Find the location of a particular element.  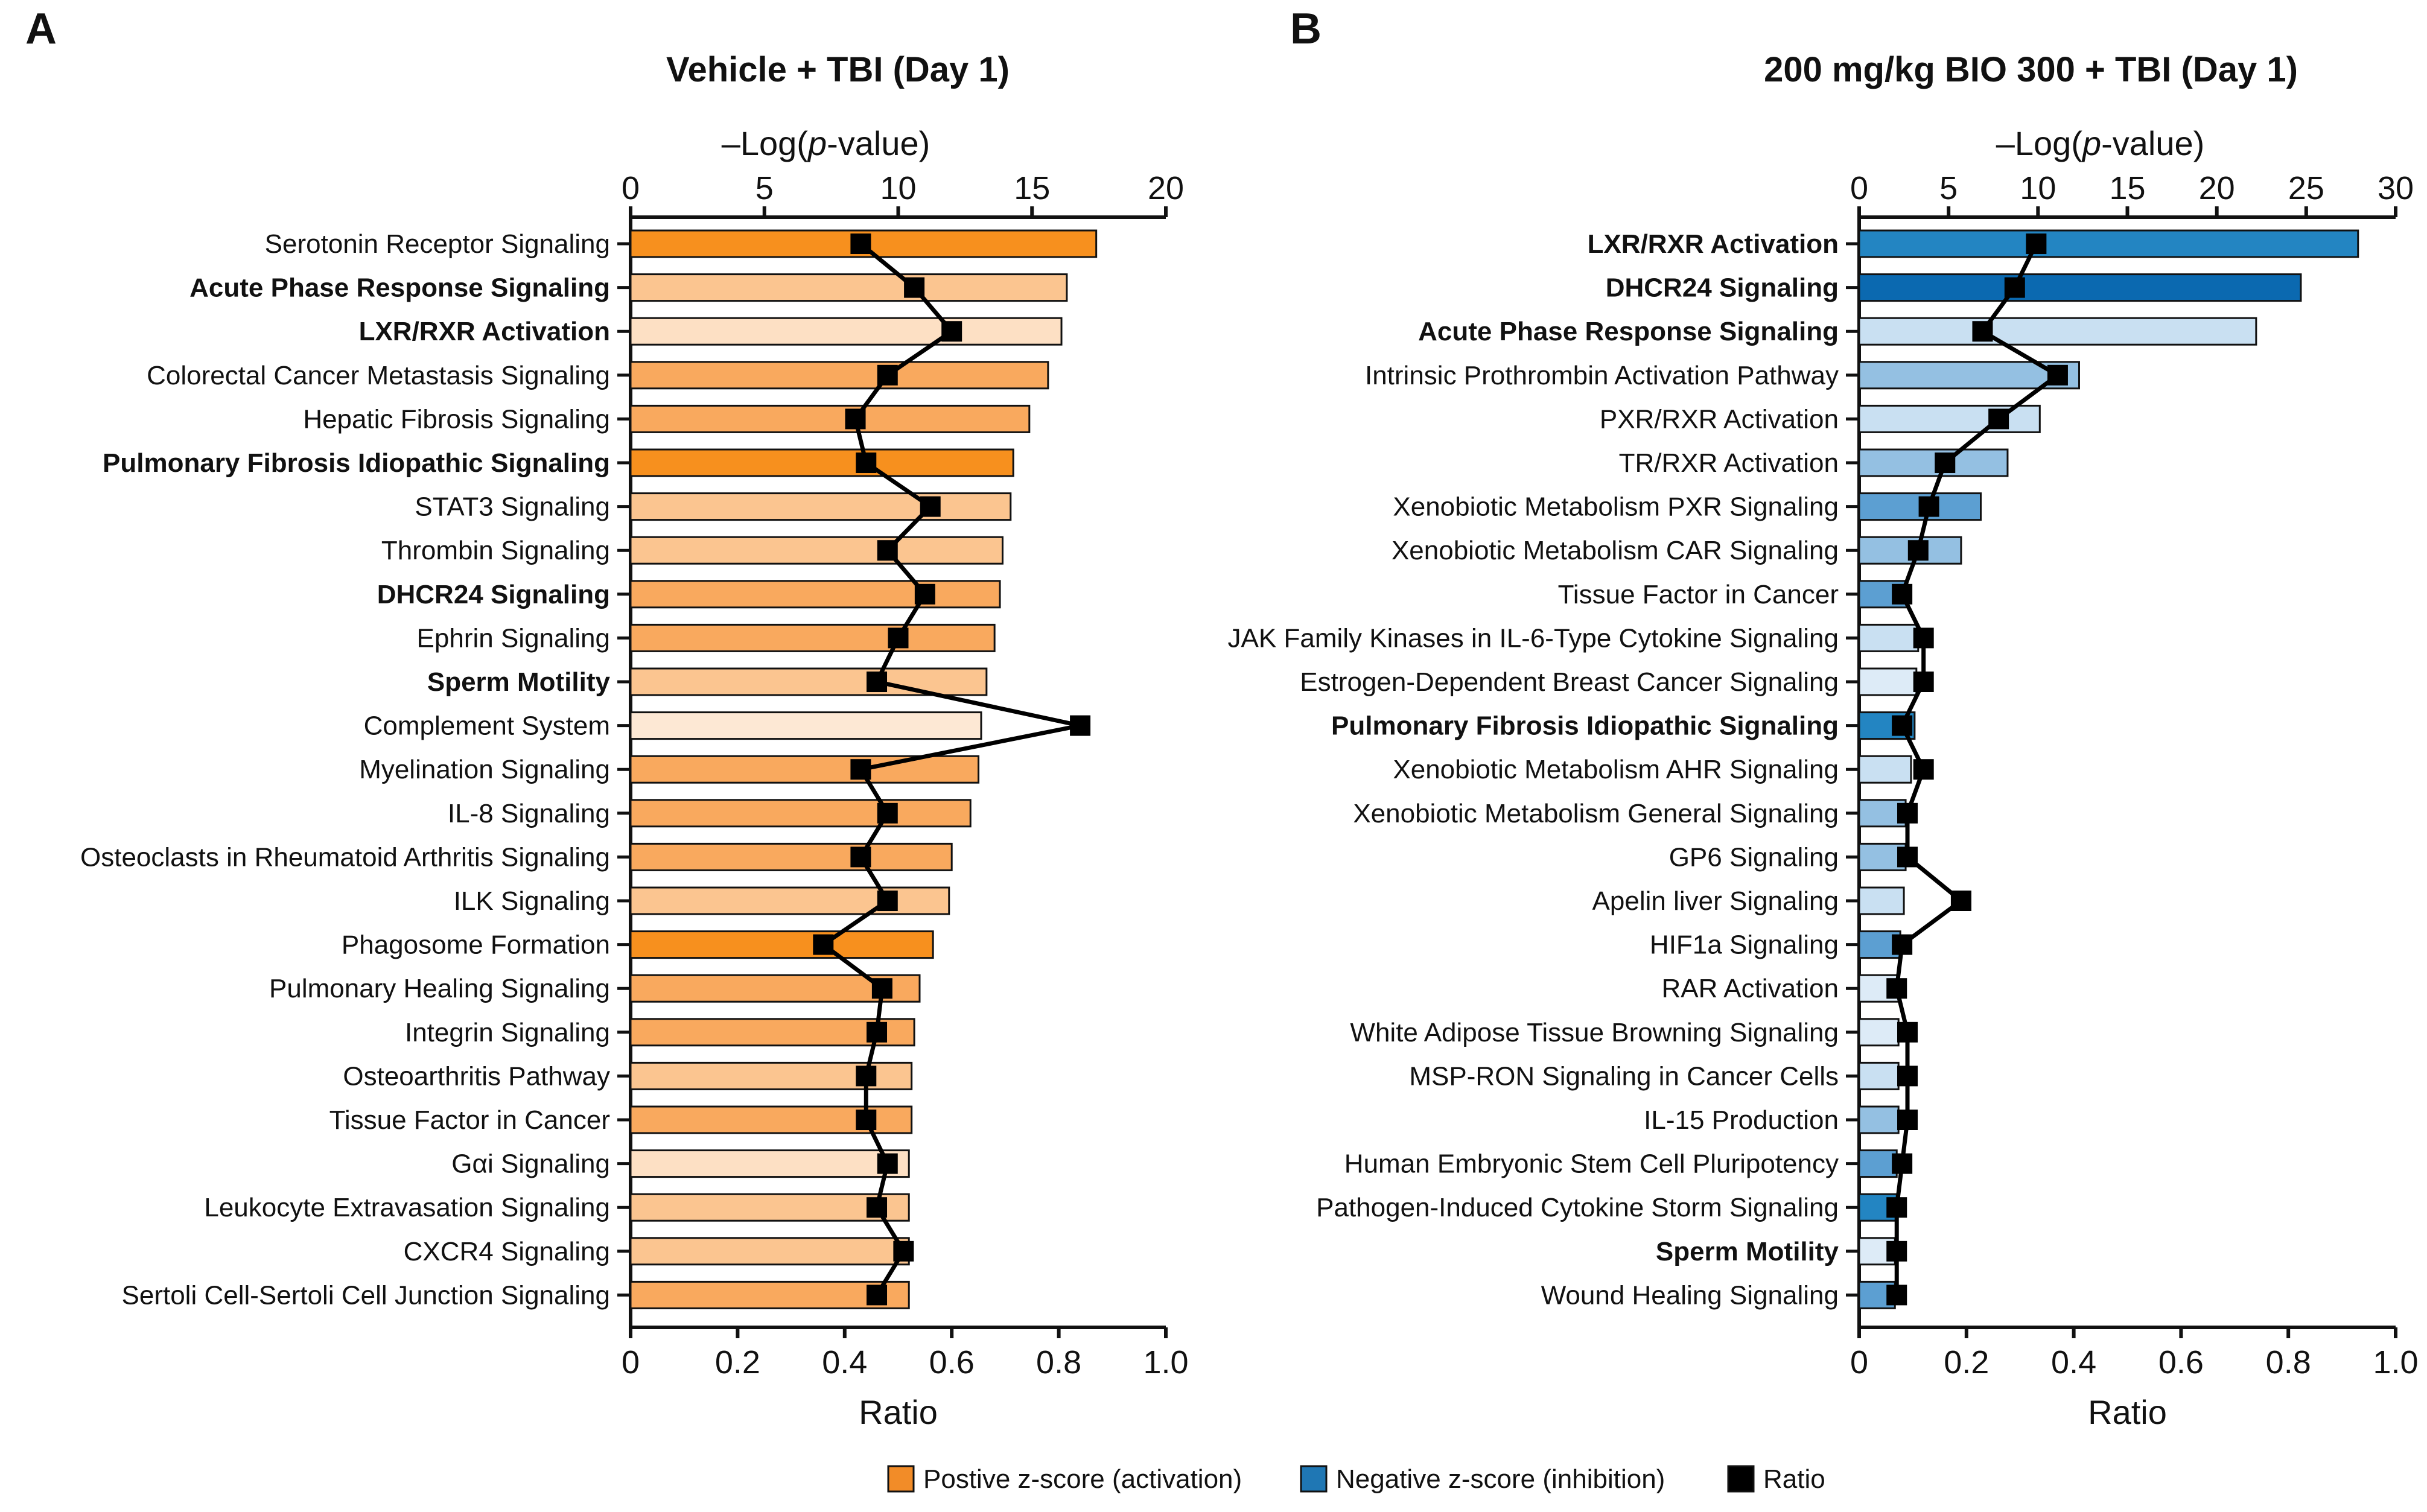

category-label: STAT3 Signaling is located at coordinates (512, 507).